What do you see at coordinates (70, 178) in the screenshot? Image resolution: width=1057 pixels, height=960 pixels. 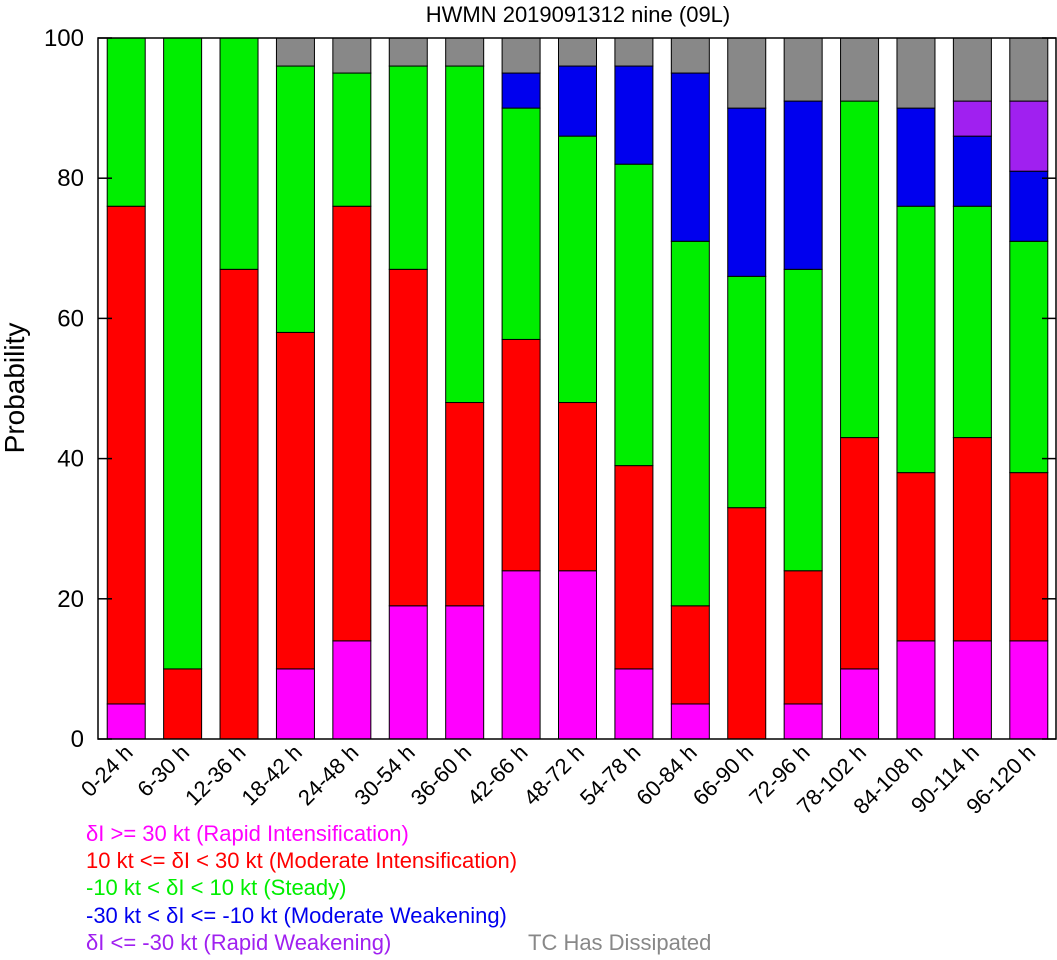 I see `y-tick-label-80: 80` at bounding box center [70, 178].